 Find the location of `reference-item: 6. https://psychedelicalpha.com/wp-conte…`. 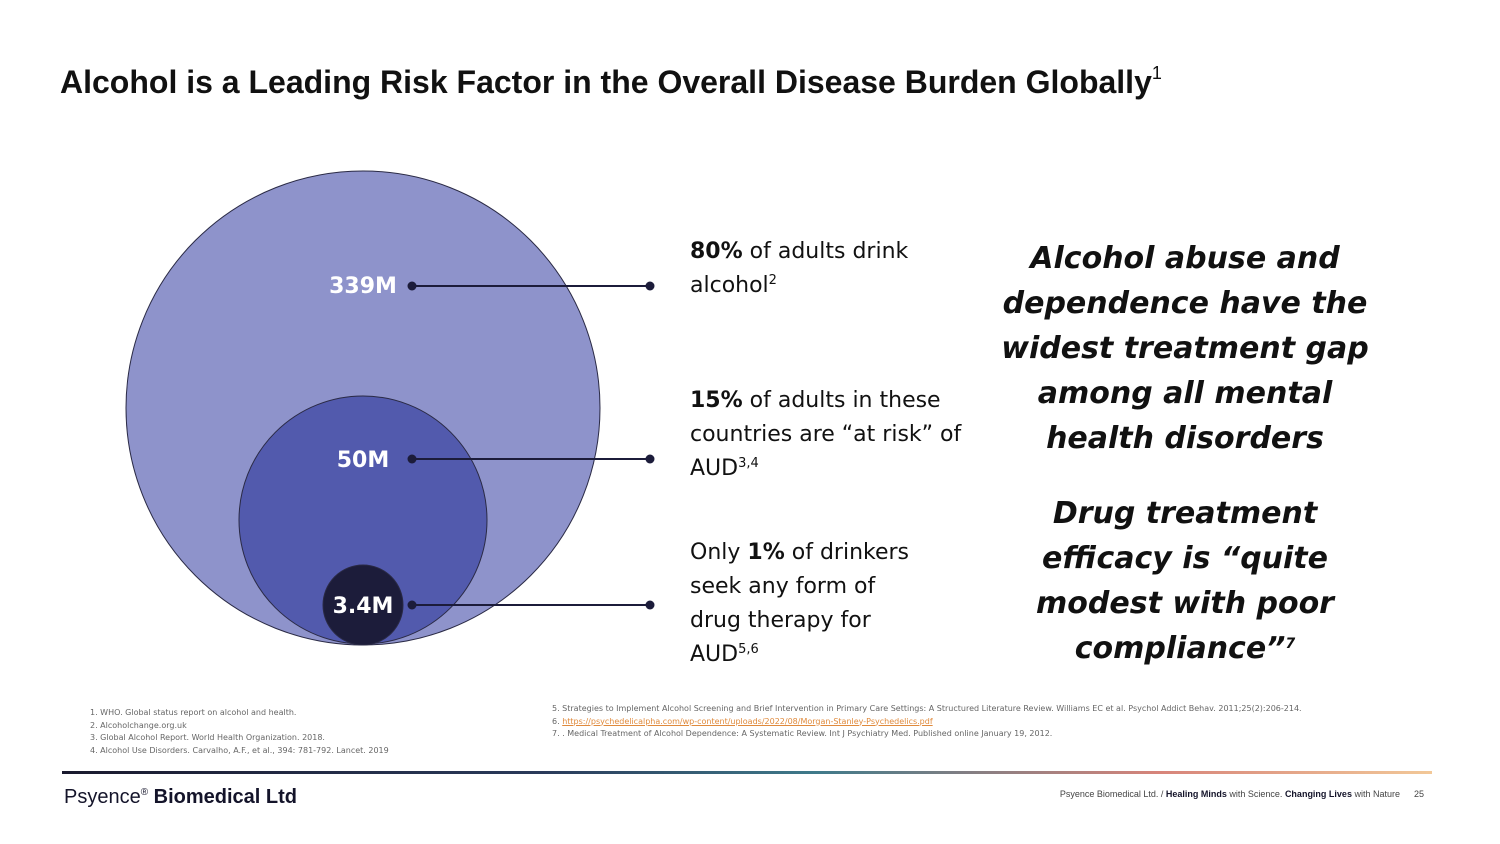

reference-item: 6. https://psychedelicalpha.com/wp-conte… is located at coordinates (742, 721).